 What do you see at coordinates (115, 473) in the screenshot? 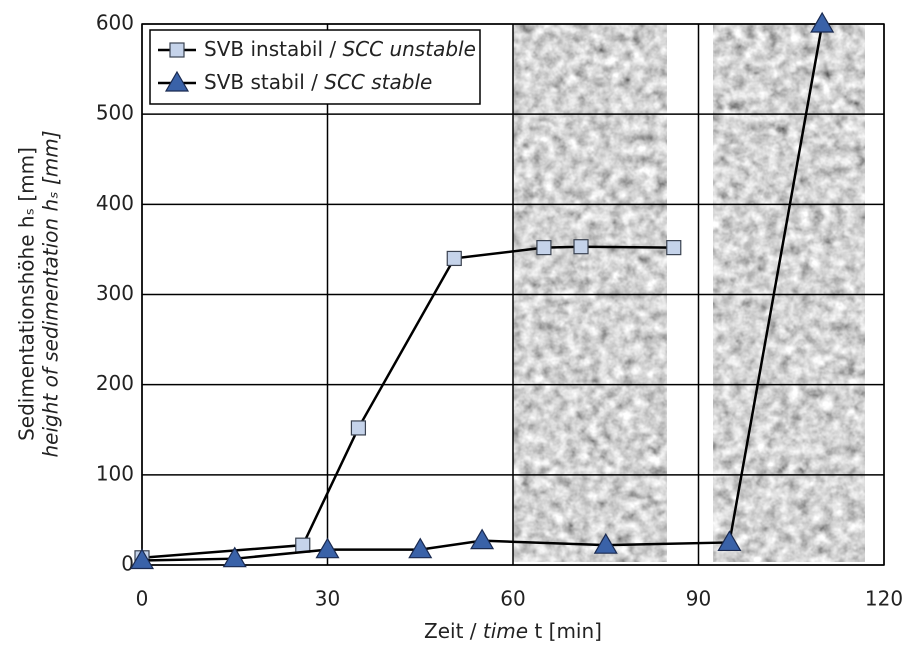
I see `y-tick-label: 100` at bounding box center [115, 473].